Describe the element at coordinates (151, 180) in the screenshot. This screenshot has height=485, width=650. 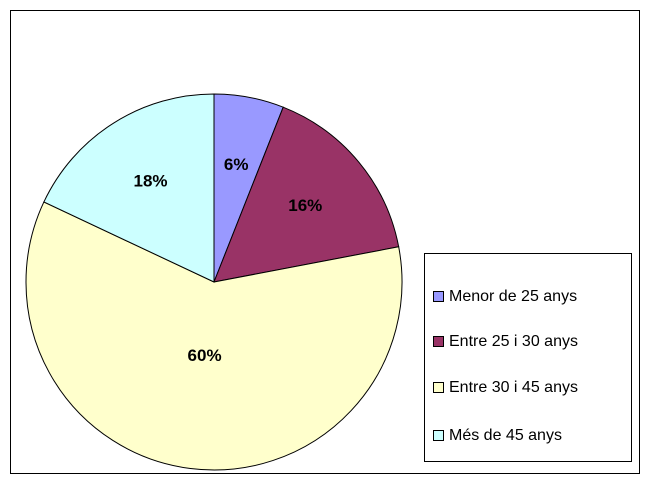
I see `data-label: 18%` at that location.